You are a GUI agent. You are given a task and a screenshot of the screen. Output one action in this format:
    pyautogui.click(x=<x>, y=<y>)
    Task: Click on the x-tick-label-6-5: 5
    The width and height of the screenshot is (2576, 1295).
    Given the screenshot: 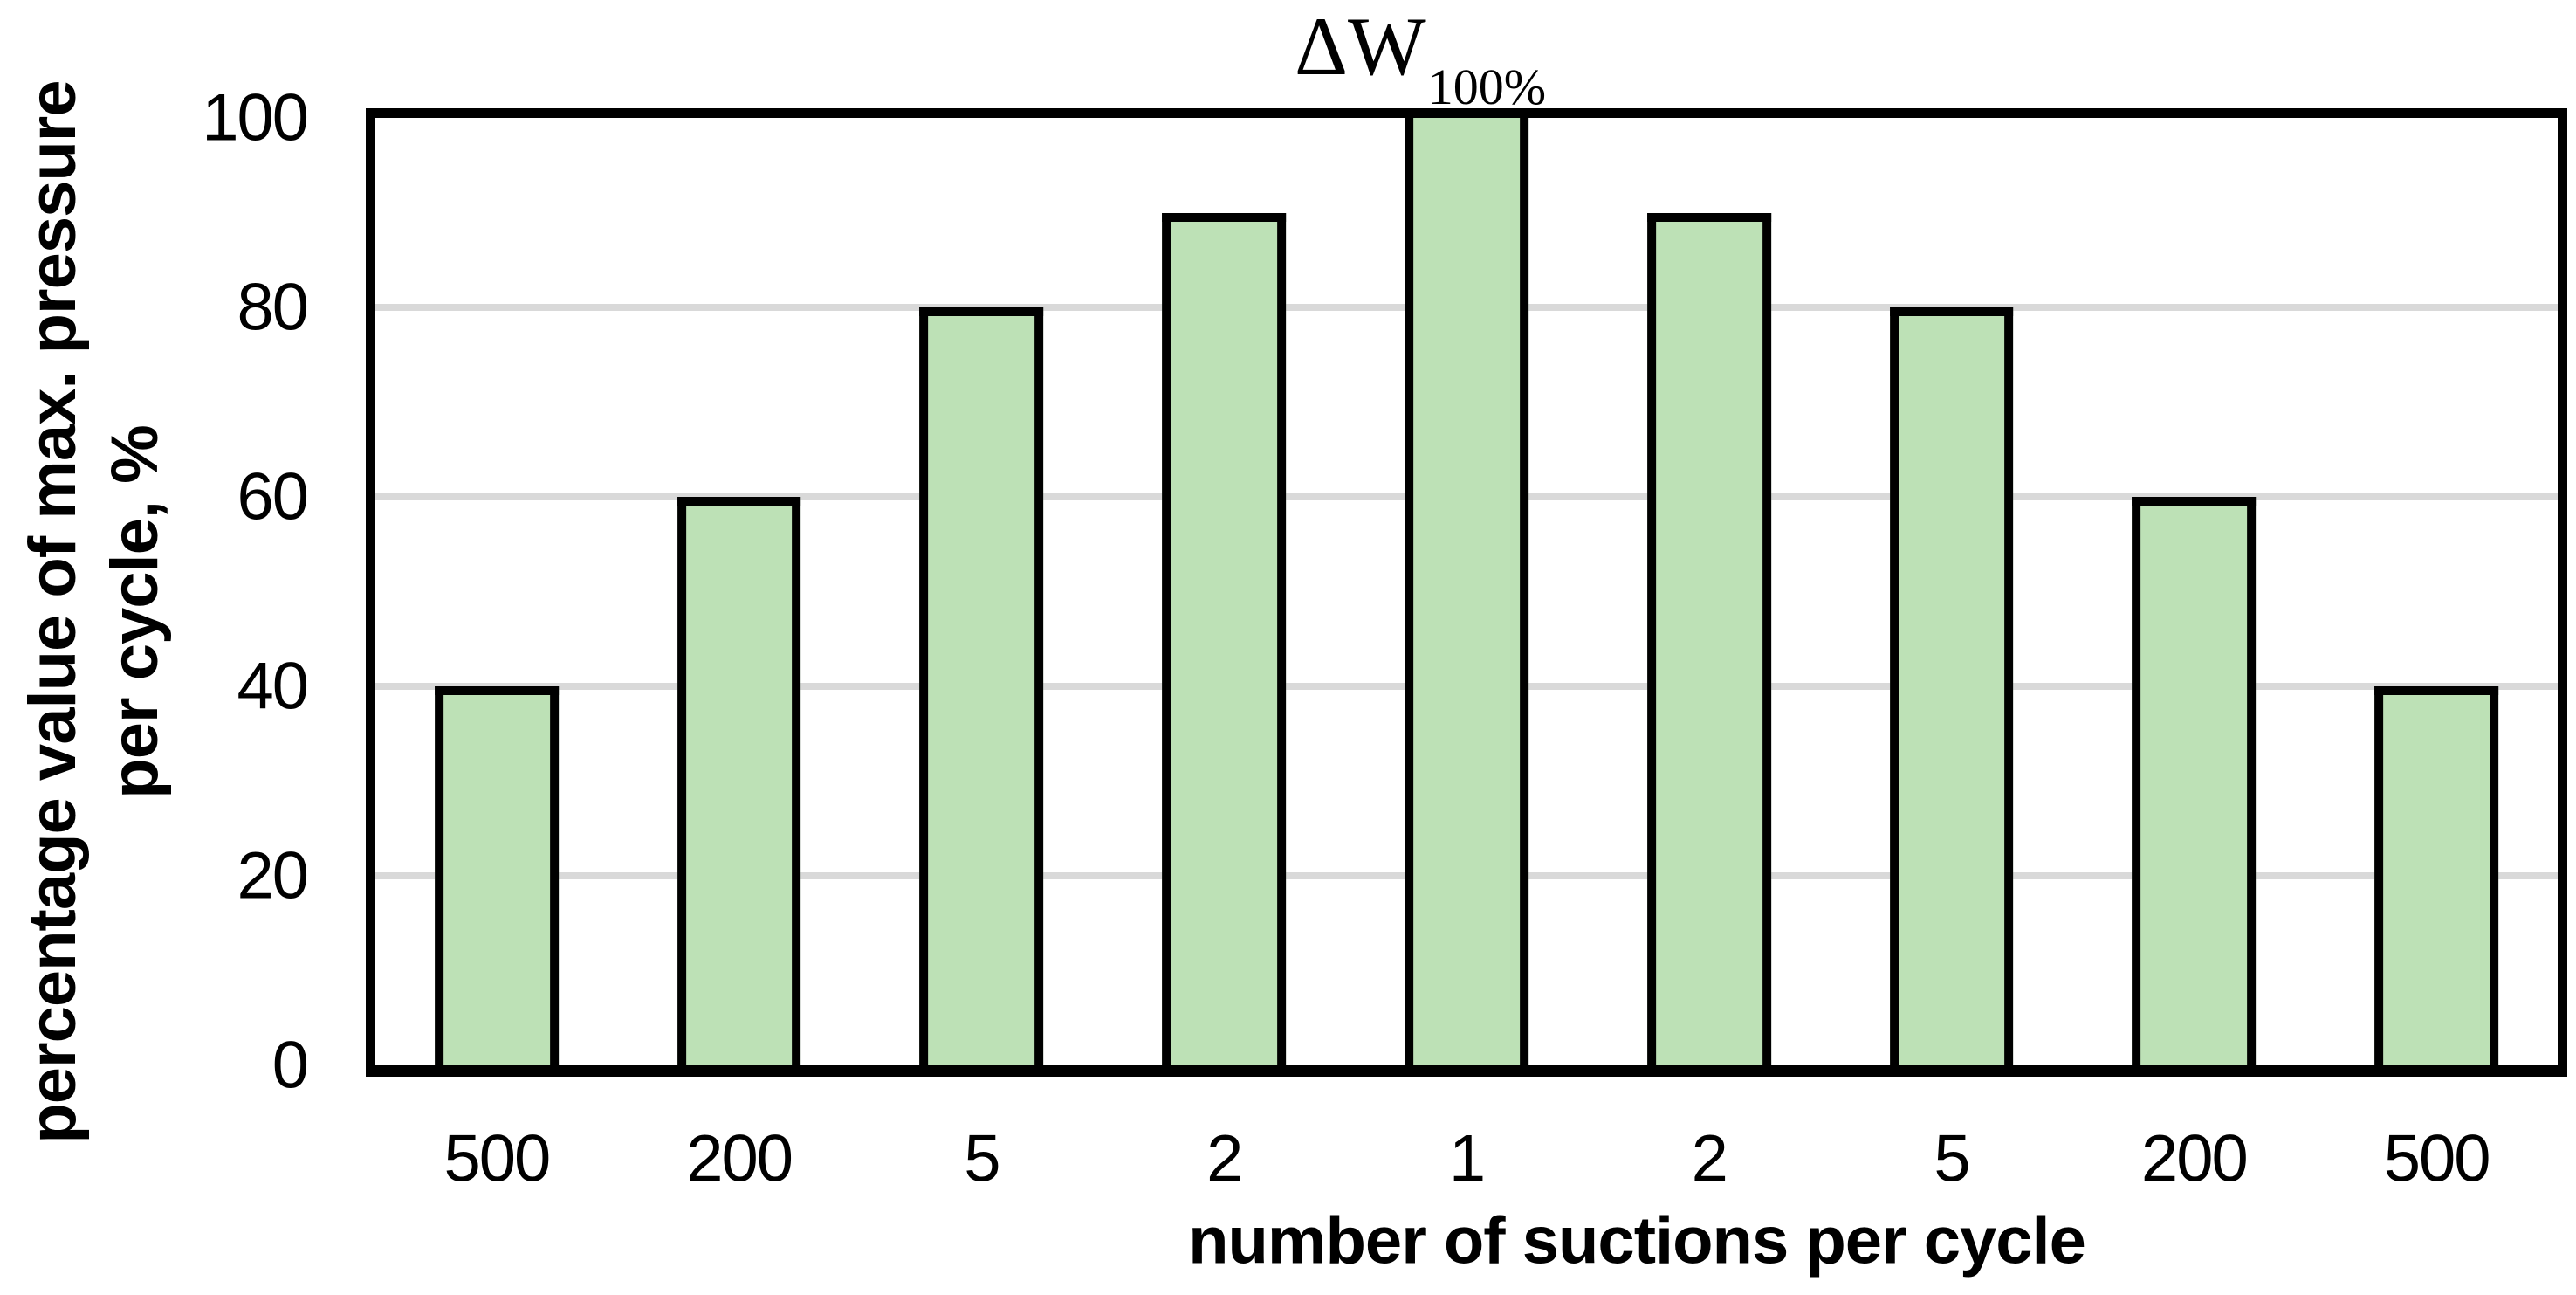 What is the action you would take?
    pyautogui.click(x=1952, y=1158)
    